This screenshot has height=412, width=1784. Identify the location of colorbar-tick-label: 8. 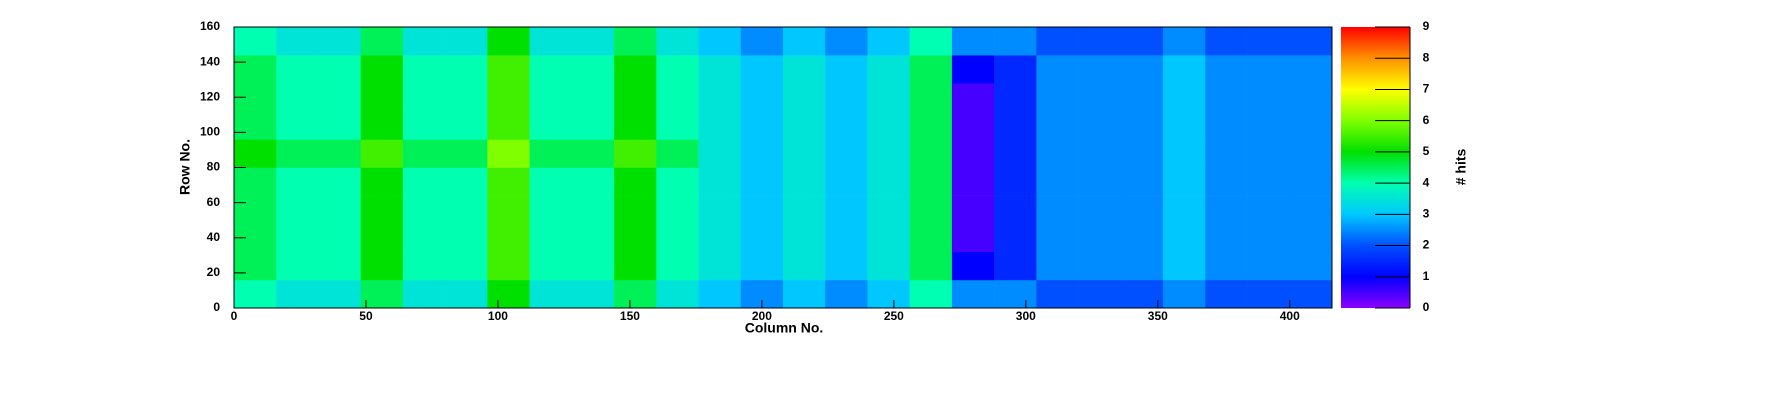
(1426, 57).